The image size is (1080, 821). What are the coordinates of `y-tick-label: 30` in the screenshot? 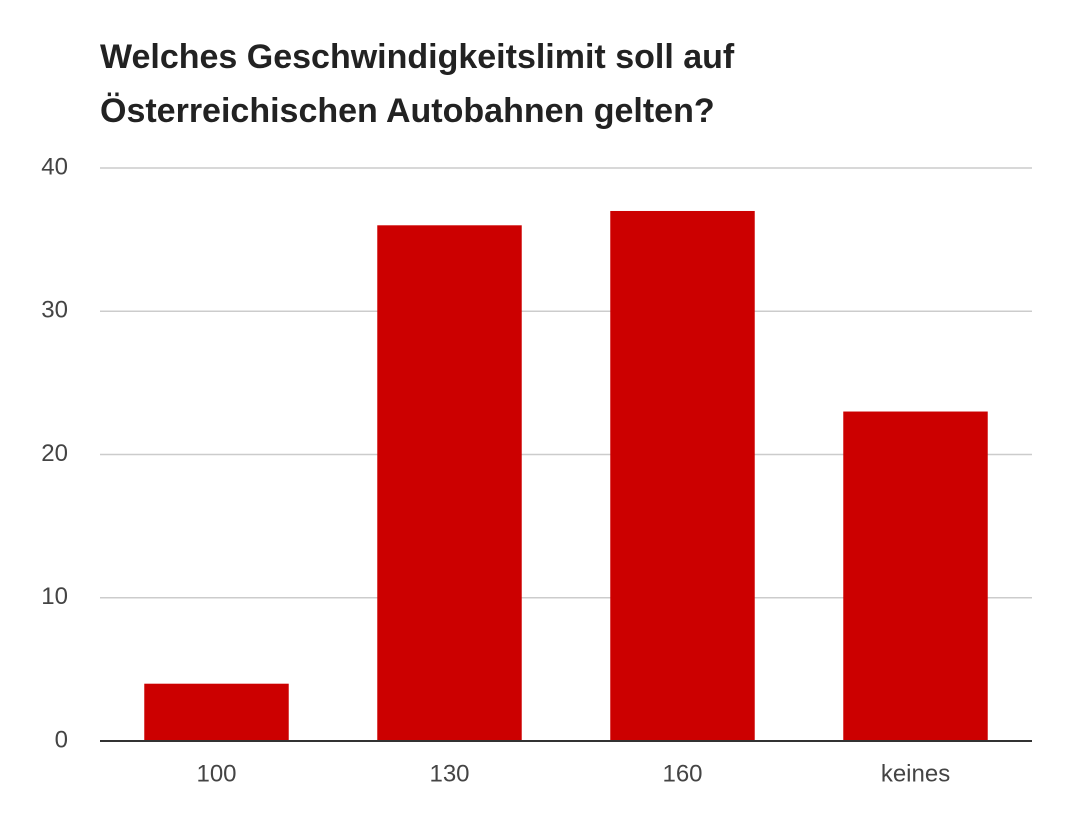 It's located at (54, 310).